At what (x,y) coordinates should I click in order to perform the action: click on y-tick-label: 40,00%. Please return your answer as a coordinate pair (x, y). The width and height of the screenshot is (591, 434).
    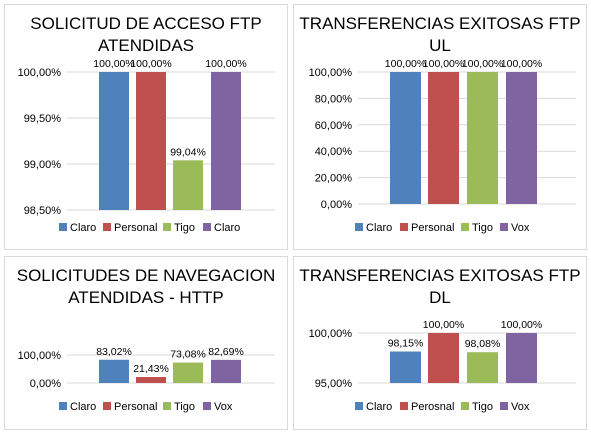
    Looking at the image, I should click on (334, 152).